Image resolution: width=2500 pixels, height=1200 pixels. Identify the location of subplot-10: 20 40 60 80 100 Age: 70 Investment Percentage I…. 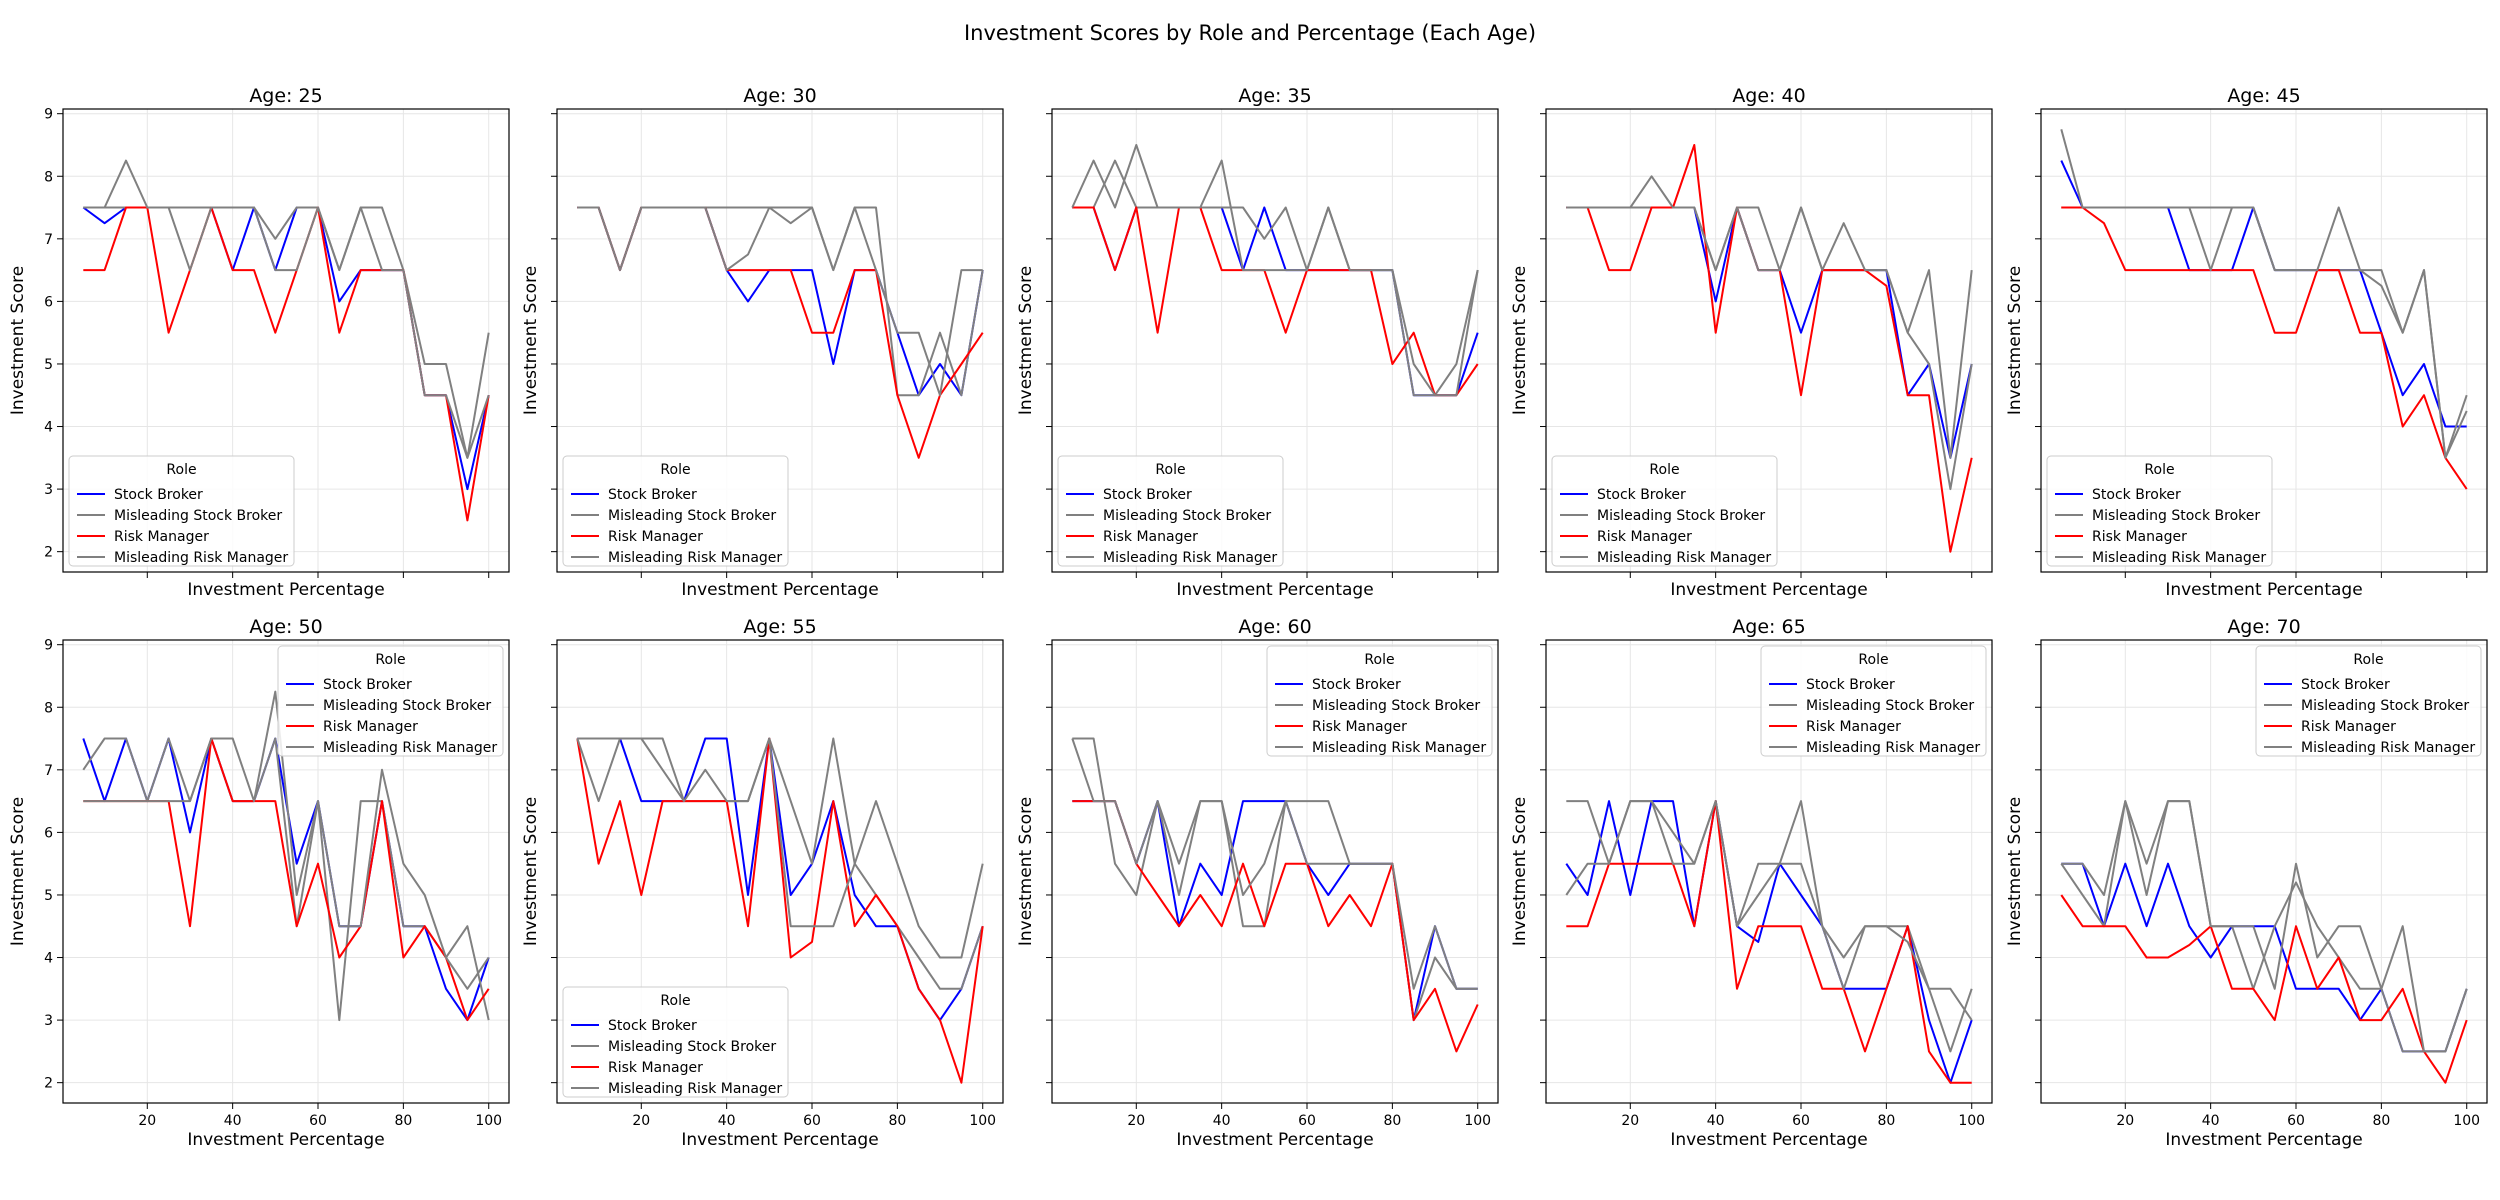
(2246, 883).